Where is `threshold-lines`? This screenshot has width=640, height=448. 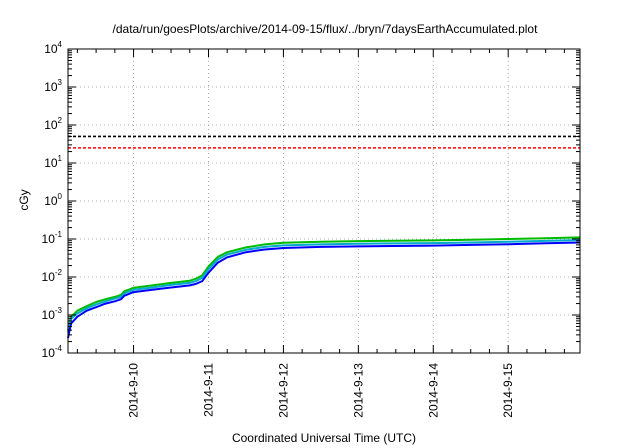 threshold-lines is located at coordinates (324, 142).